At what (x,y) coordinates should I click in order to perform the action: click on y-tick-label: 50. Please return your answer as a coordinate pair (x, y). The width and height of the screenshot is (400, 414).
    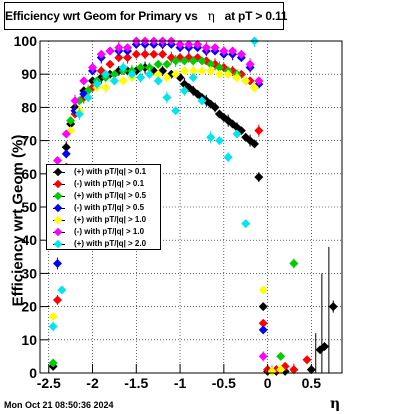
    Looking at the image, I should click on (29, 207).